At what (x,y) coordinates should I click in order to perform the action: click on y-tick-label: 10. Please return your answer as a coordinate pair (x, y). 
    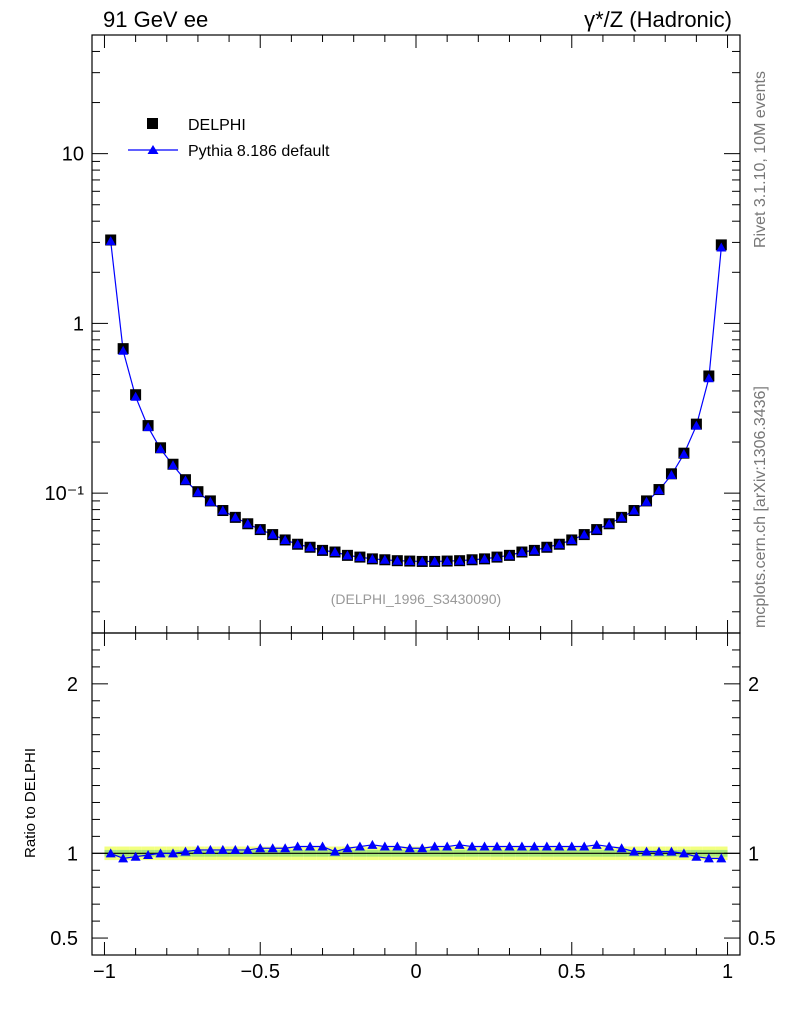
    Looking at the image, I should click on (73, 155).